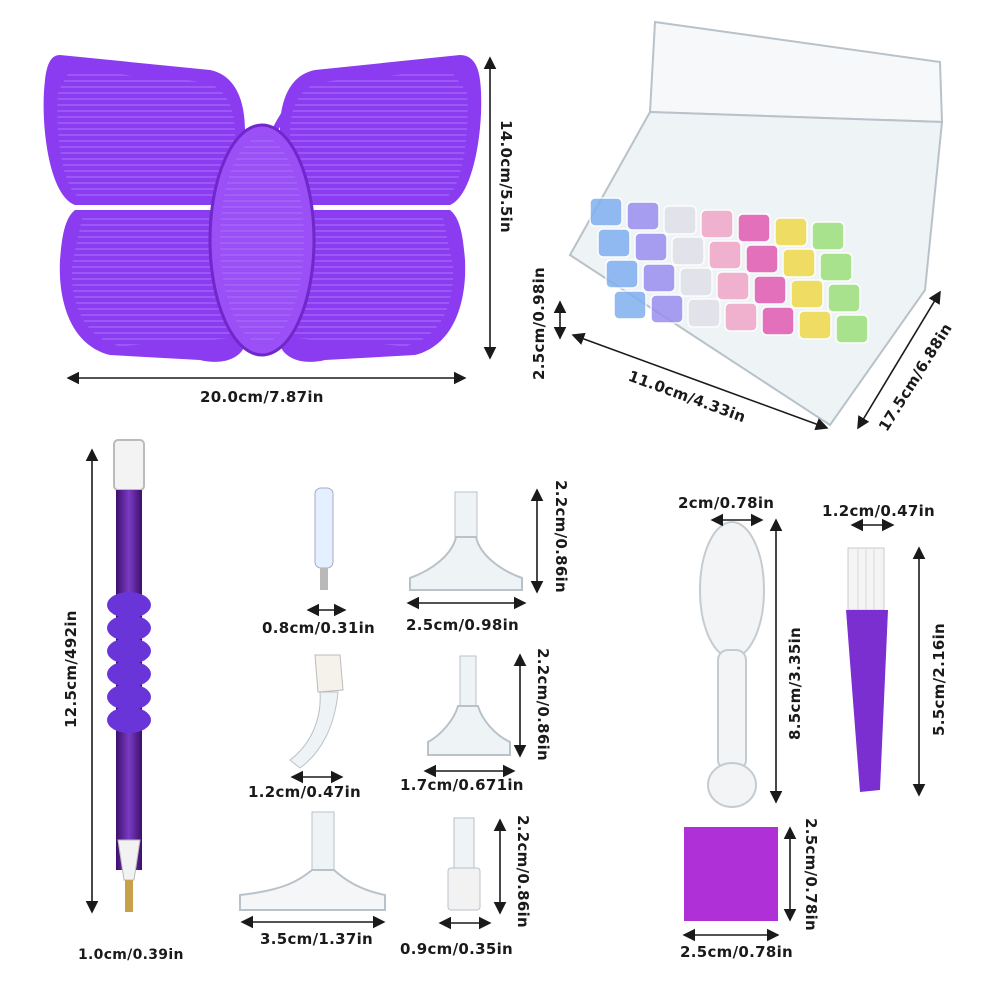  I want to click on drill-pen-icon, so click(129, 675).